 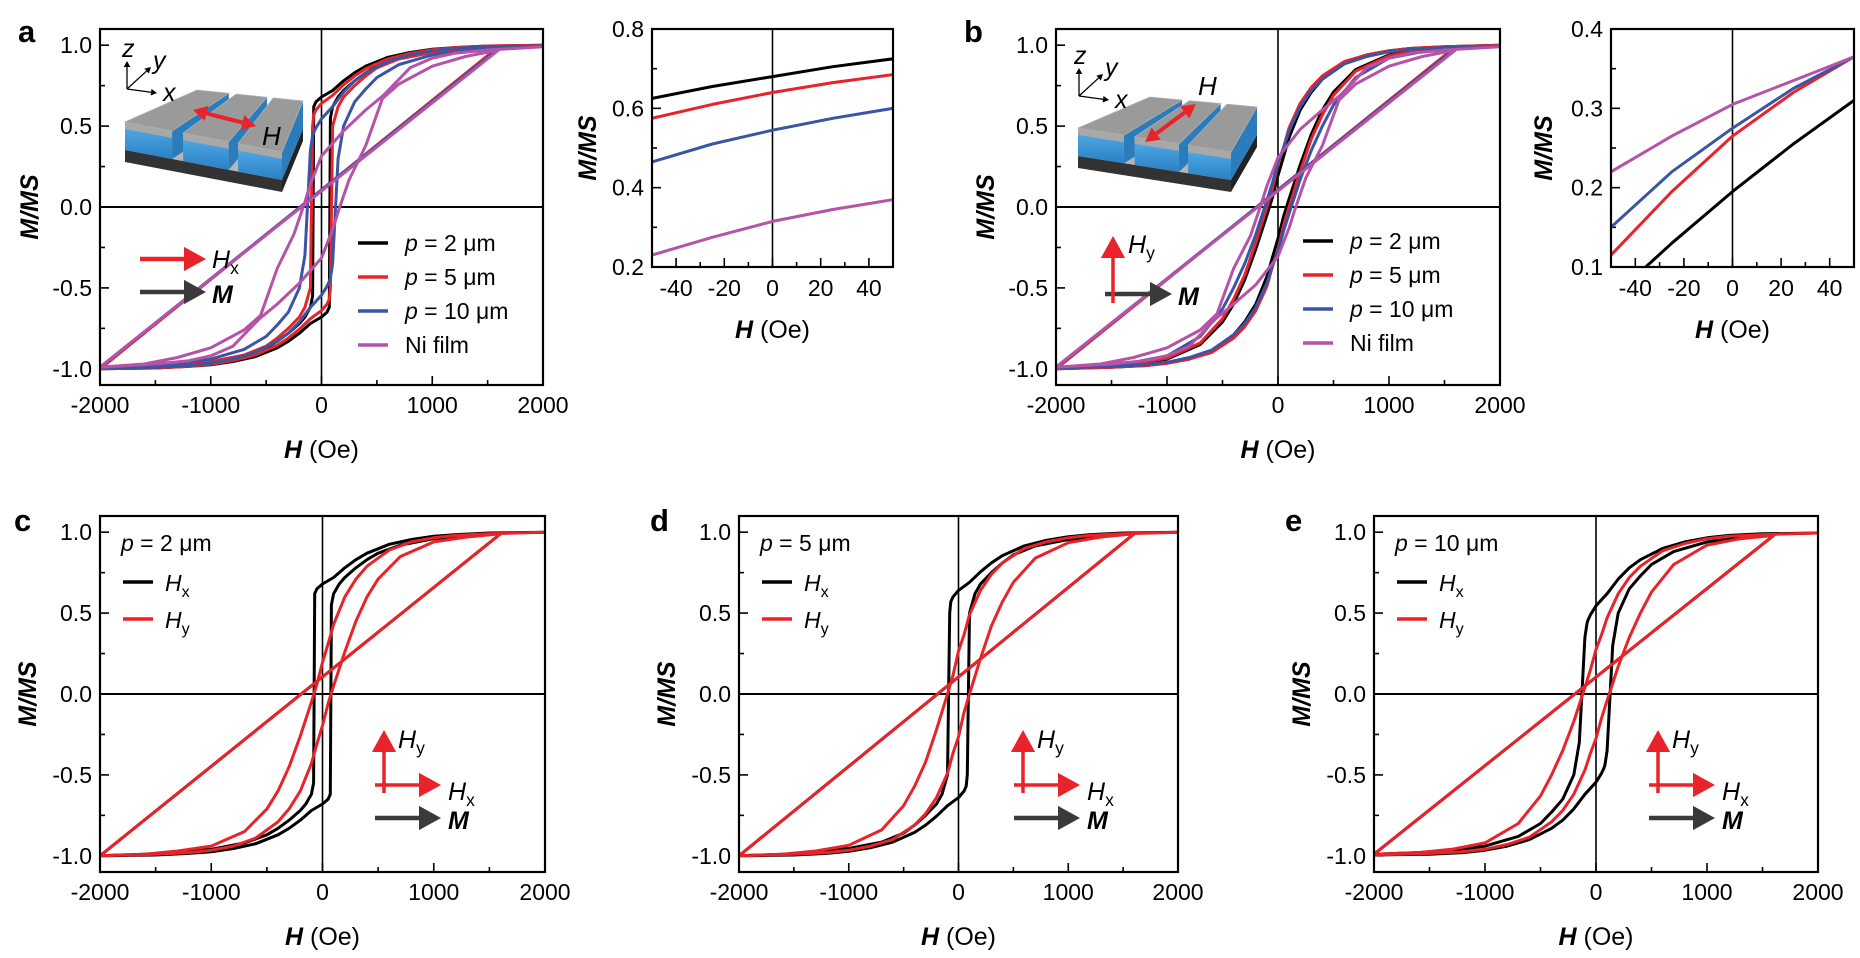 I want to click on x-tick-label: 20, so click(x=1781, y=288).